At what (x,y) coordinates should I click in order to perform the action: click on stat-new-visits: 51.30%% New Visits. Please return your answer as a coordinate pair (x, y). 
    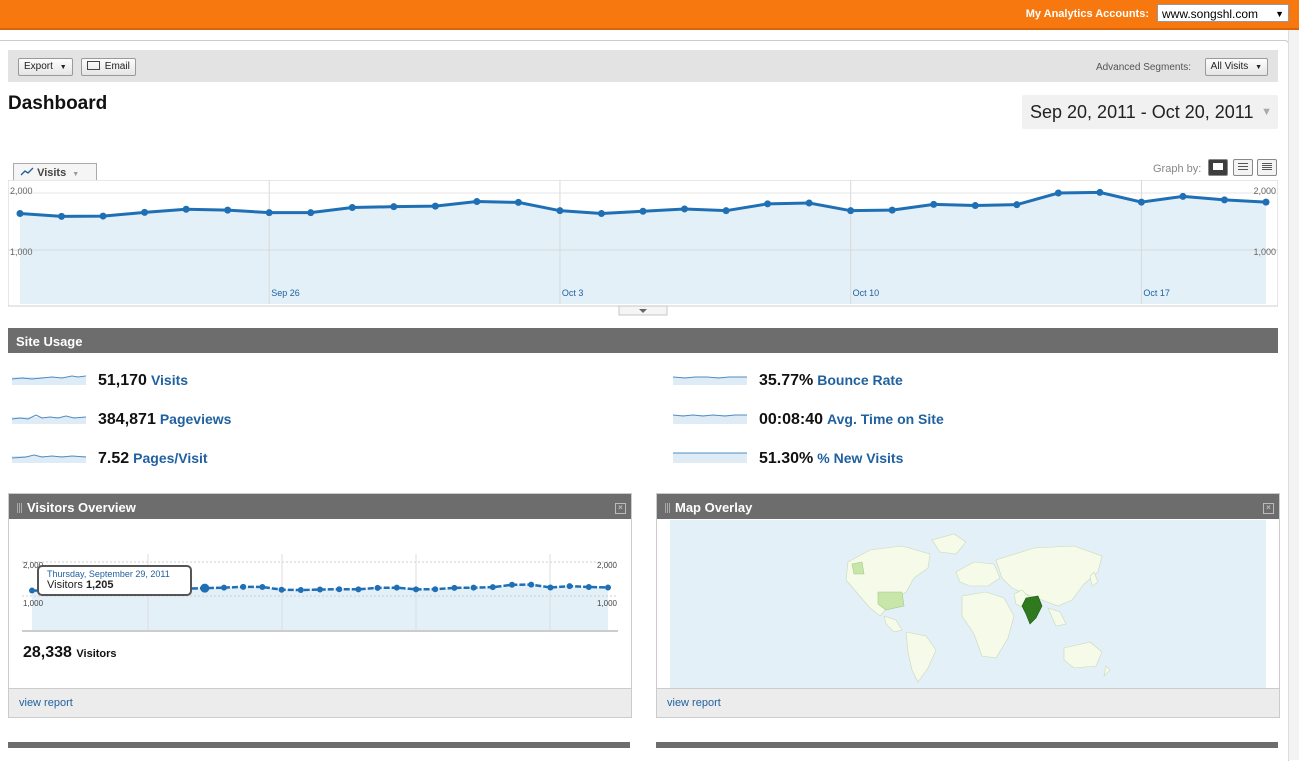
    Looking at the image, I should click on (973, 461).